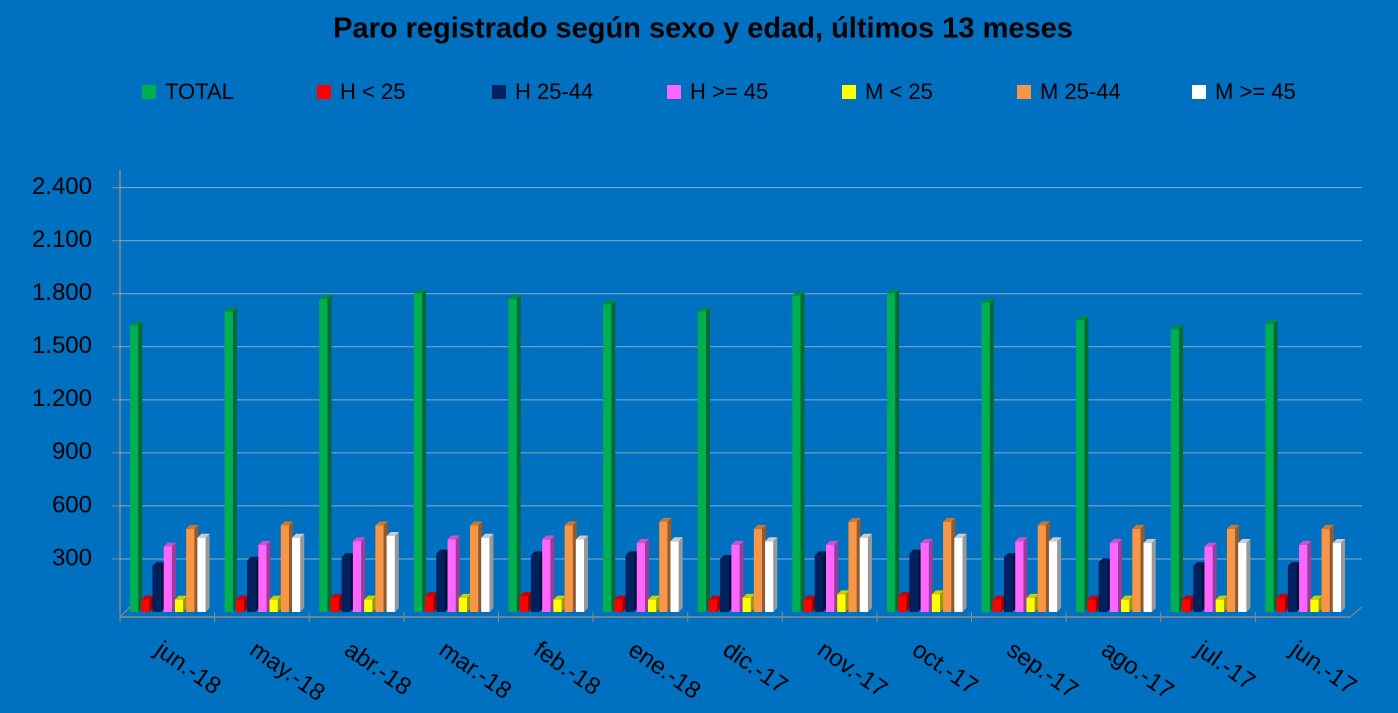 This screenshot has height=713, width=1398. I want to click on legend-label: H 25-44, so click(554, 91).